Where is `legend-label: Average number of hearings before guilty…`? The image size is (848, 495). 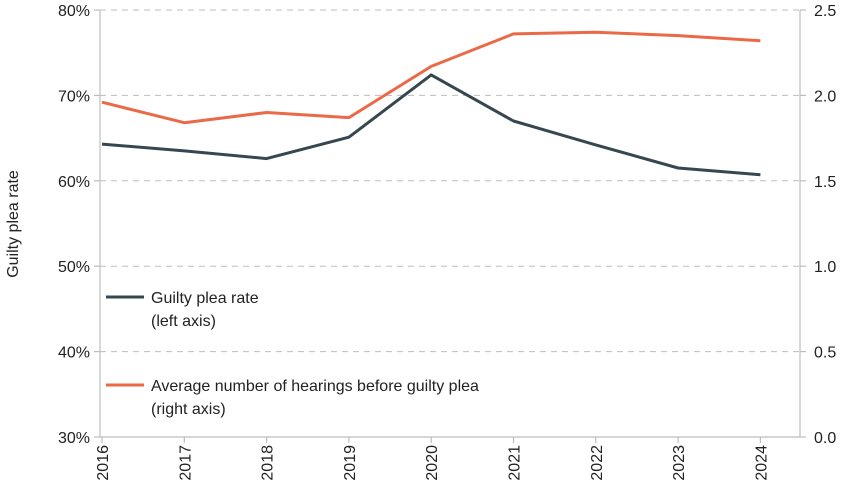 legend-label: Average number of hearings before guilty… is located at coordinates (315, 386).